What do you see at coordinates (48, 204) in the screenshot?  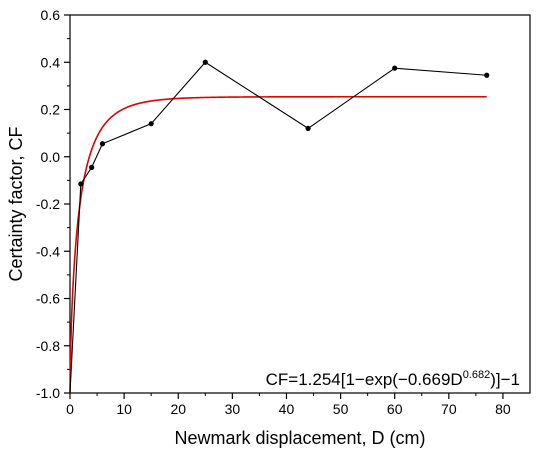 I see `y-tick-label: -0.2` at bounding box center [48, 204].